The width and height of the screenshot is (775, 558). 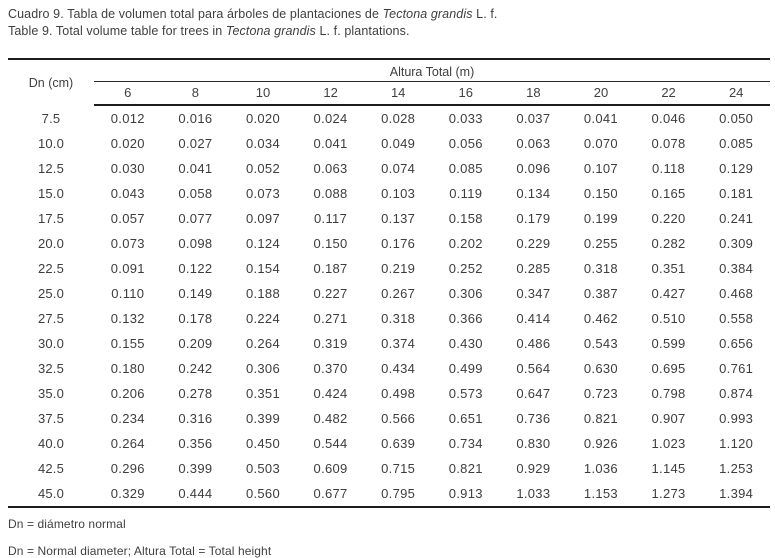 What do you see at coordinates (600, 393) in the screenshot?
I see `volume-value: 0.723` at bounding box center [600, 393].